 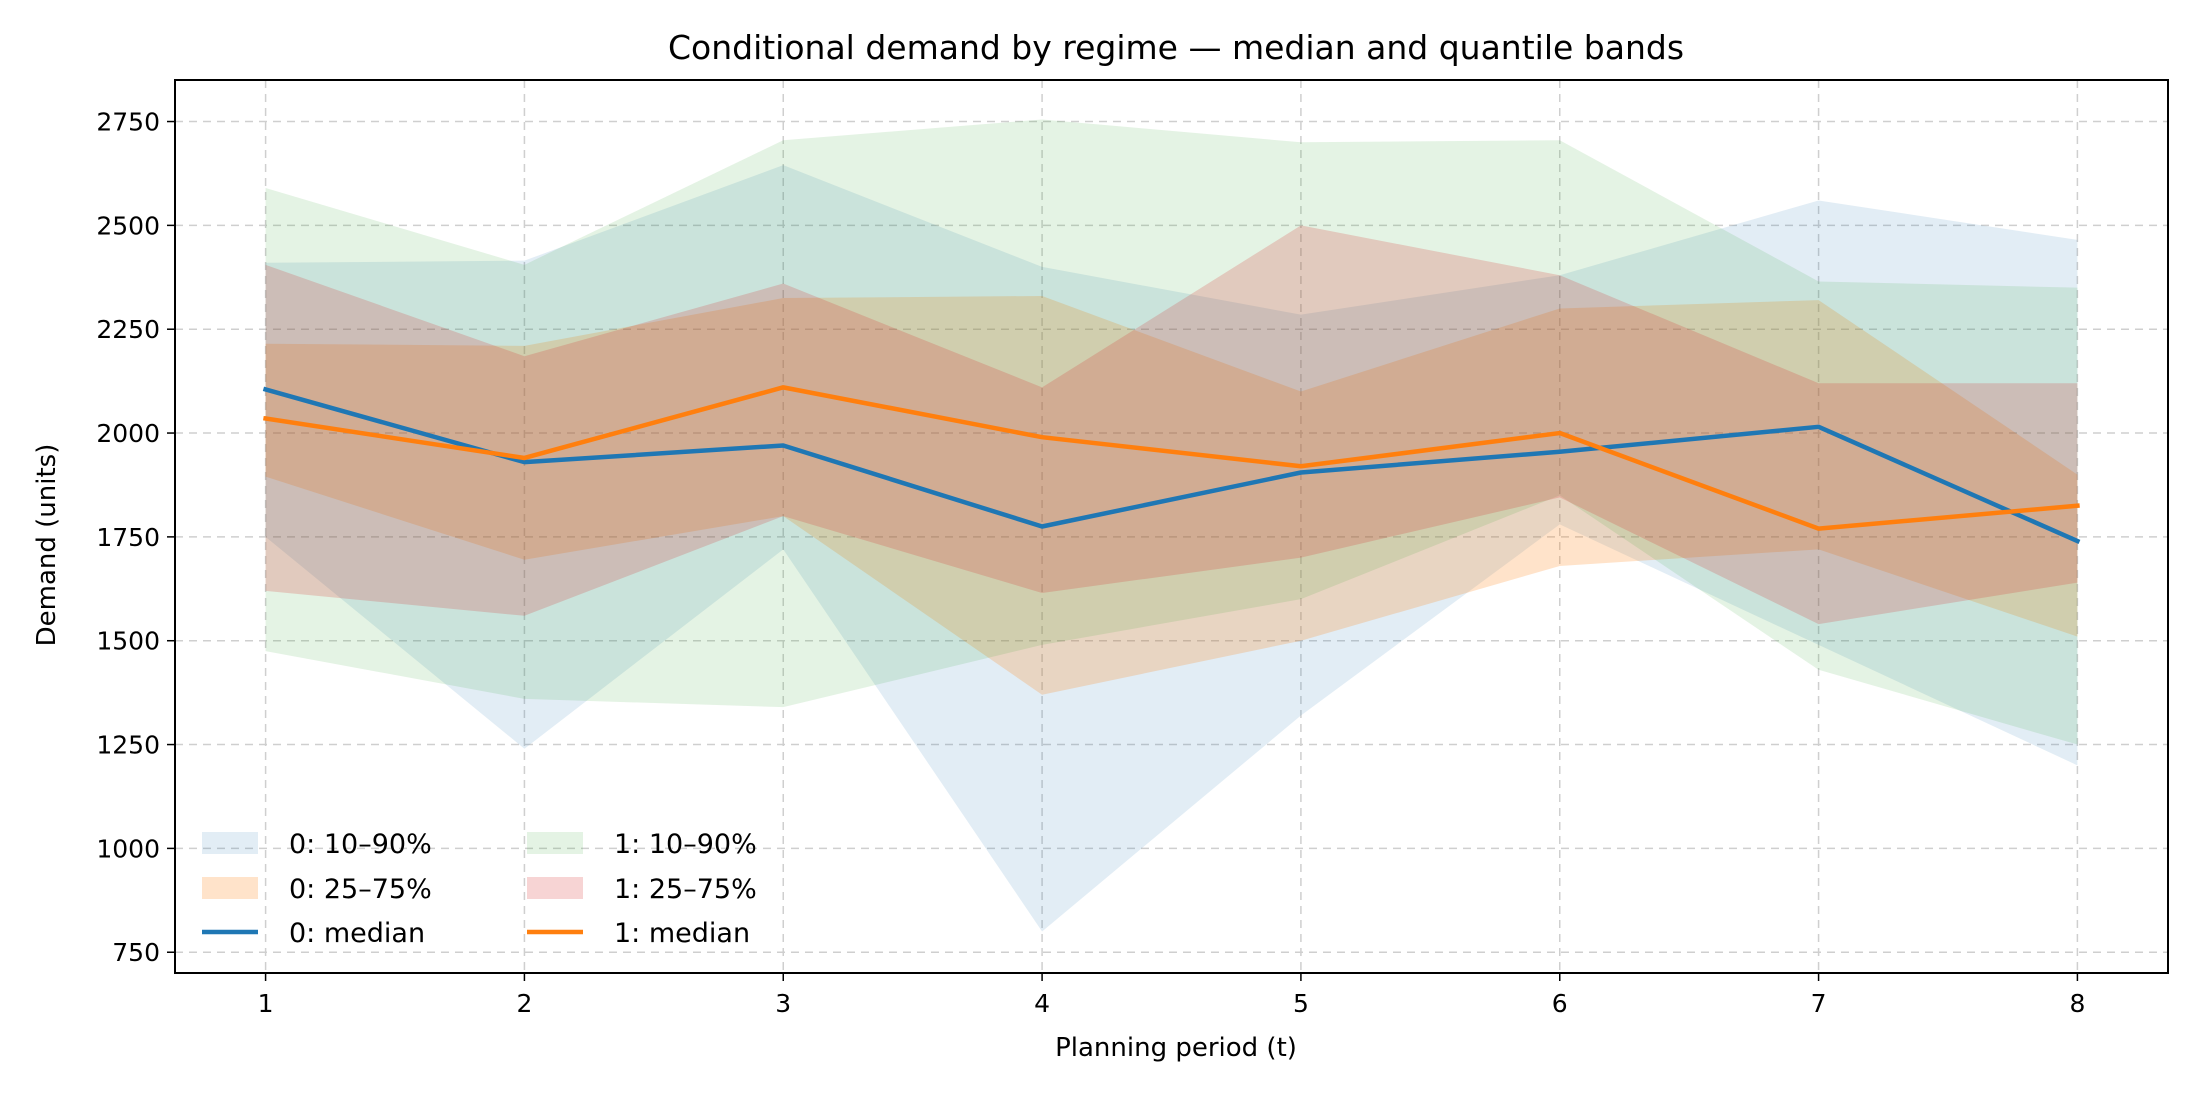 I want to click on x-tick-label: 1, so click(x=266, y=1003).